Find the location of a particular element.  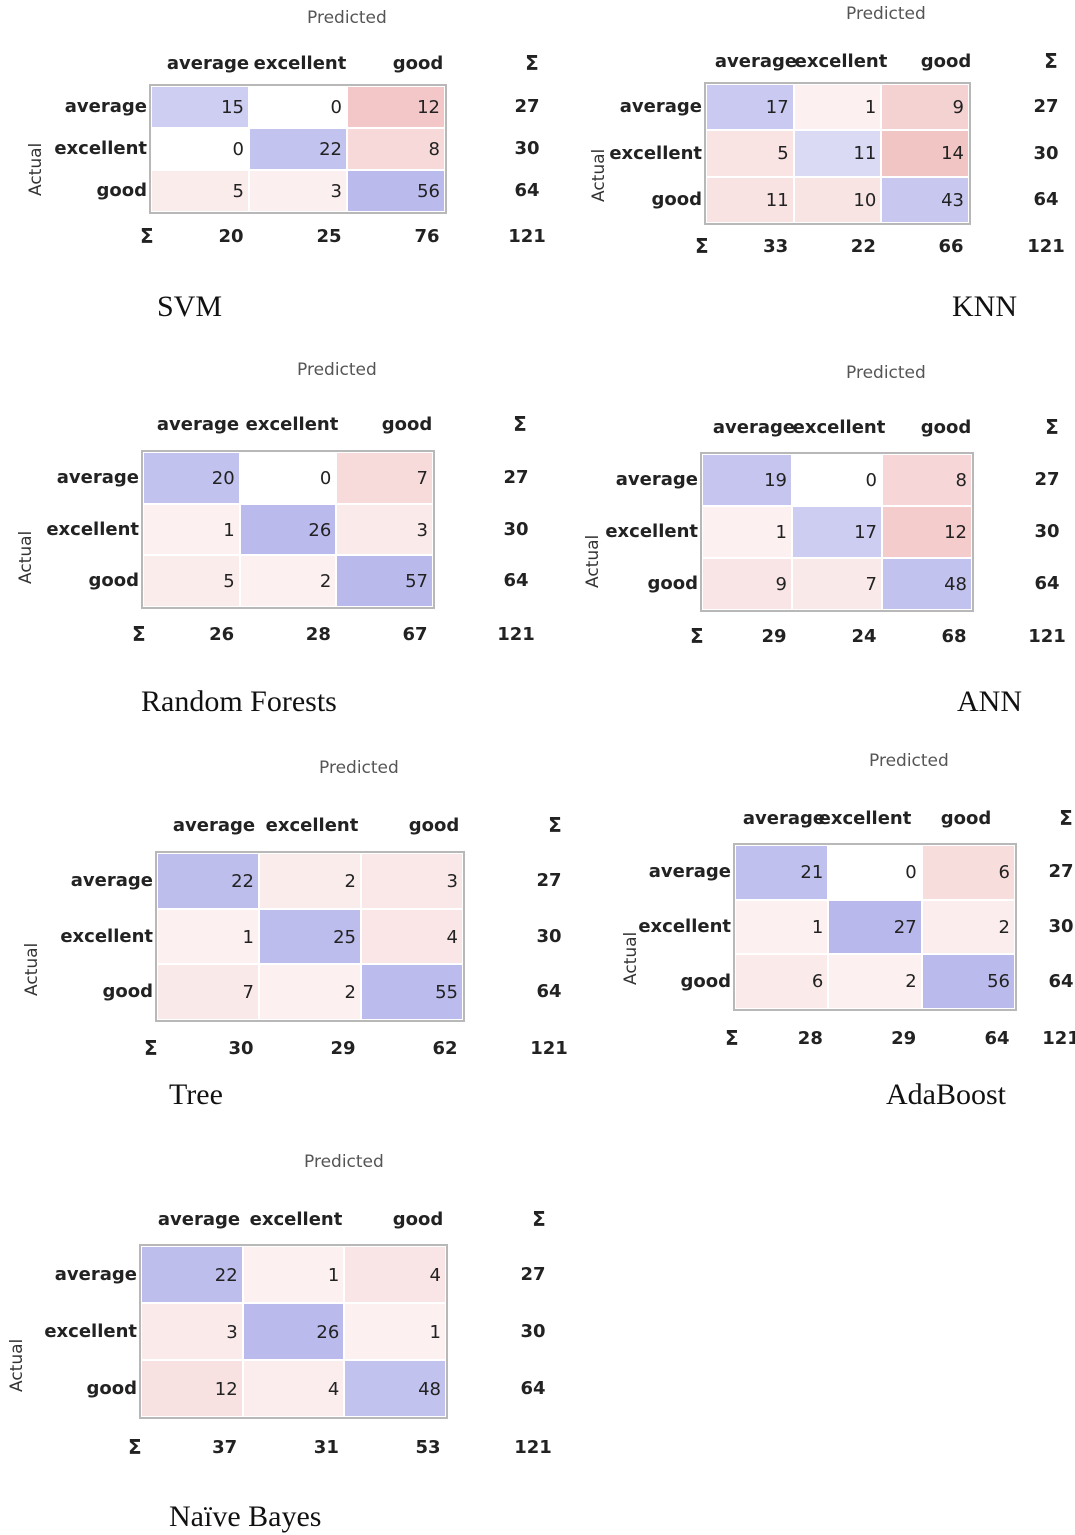

column-sum: 37 is located at coordinates (225, 1447).